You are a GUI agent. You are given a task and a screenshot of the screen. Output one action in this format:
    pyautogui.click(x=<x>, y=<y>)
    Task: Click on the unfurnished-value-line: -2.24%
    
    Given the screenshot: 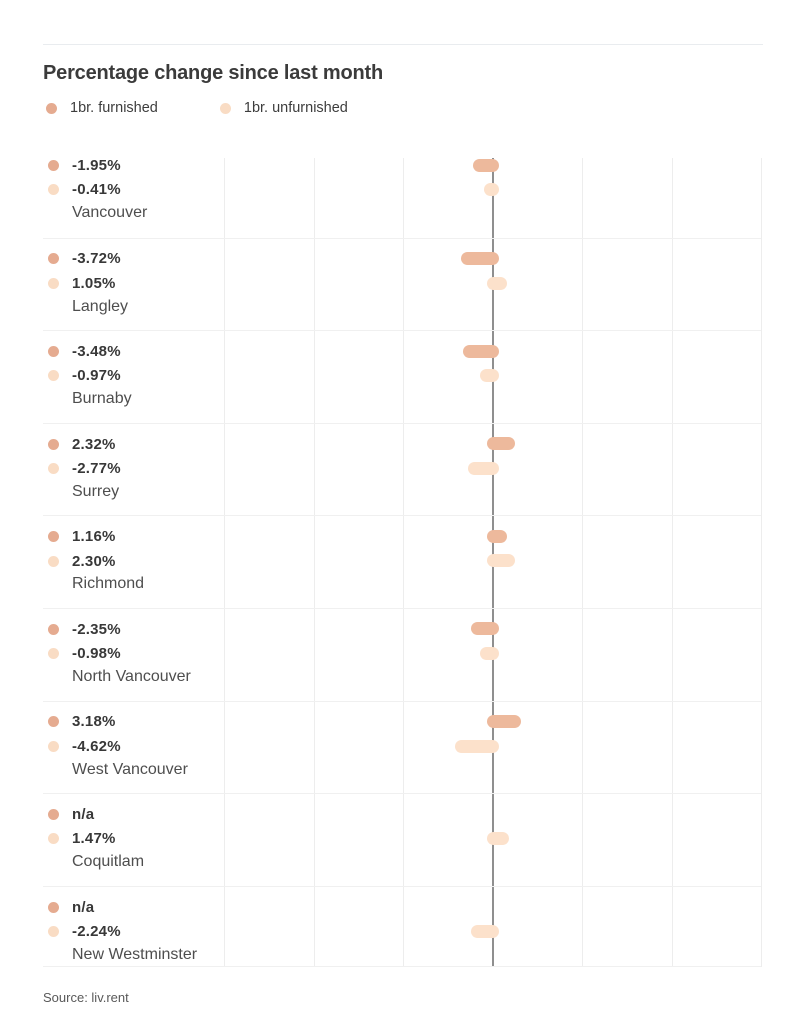 What is the action you would take?
    pyautogui.click(x=133, y=931)
    